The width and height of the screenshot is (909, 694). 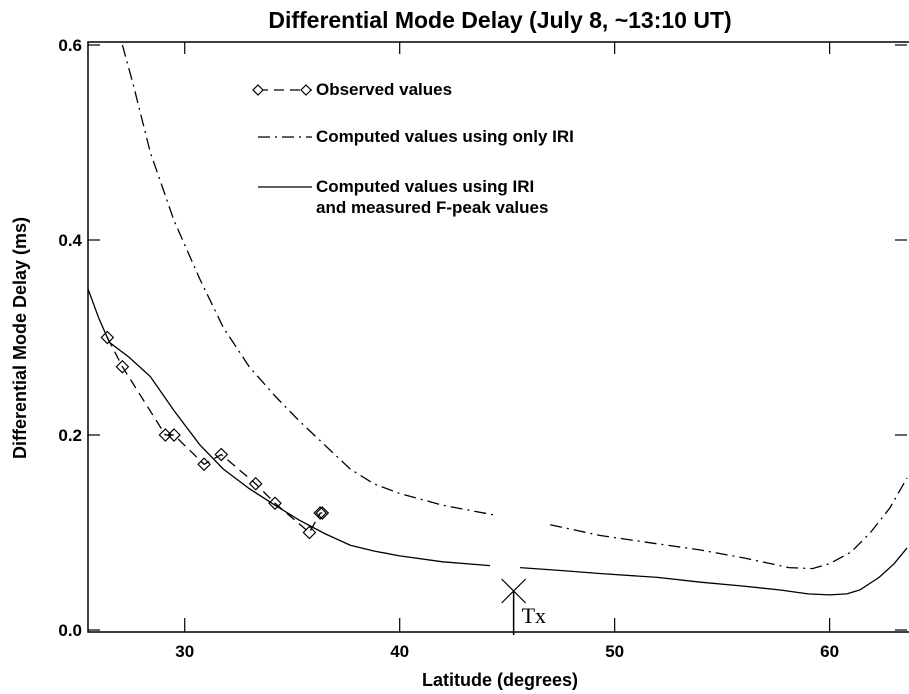 I want to click on legend-label: Observed values, so click(x=384, y=89).